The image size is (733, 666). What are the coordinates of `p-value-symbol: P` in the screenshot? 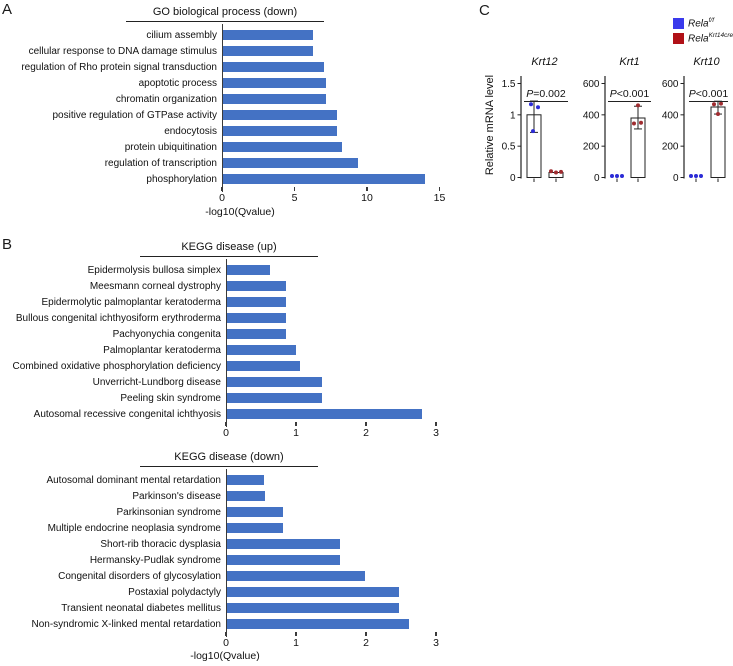 It's located at (613, 94).